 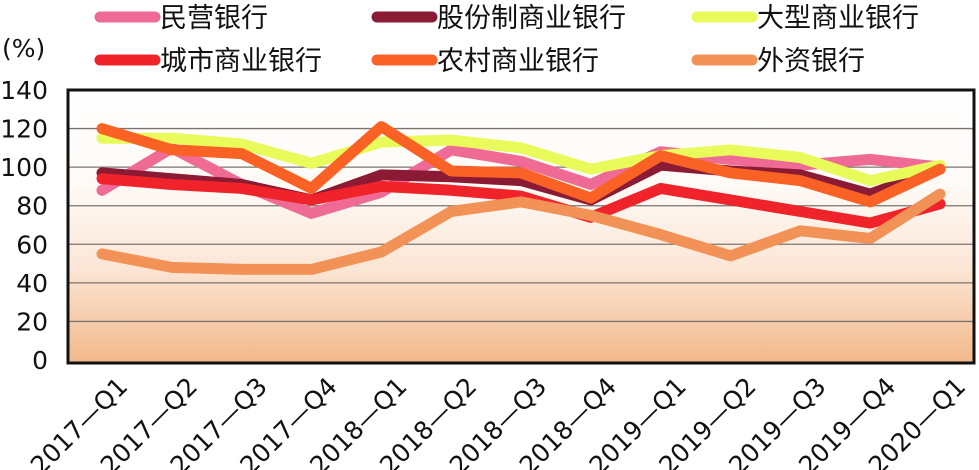 I want to click on y-tick-label: 80, so click(x=32, y=206).